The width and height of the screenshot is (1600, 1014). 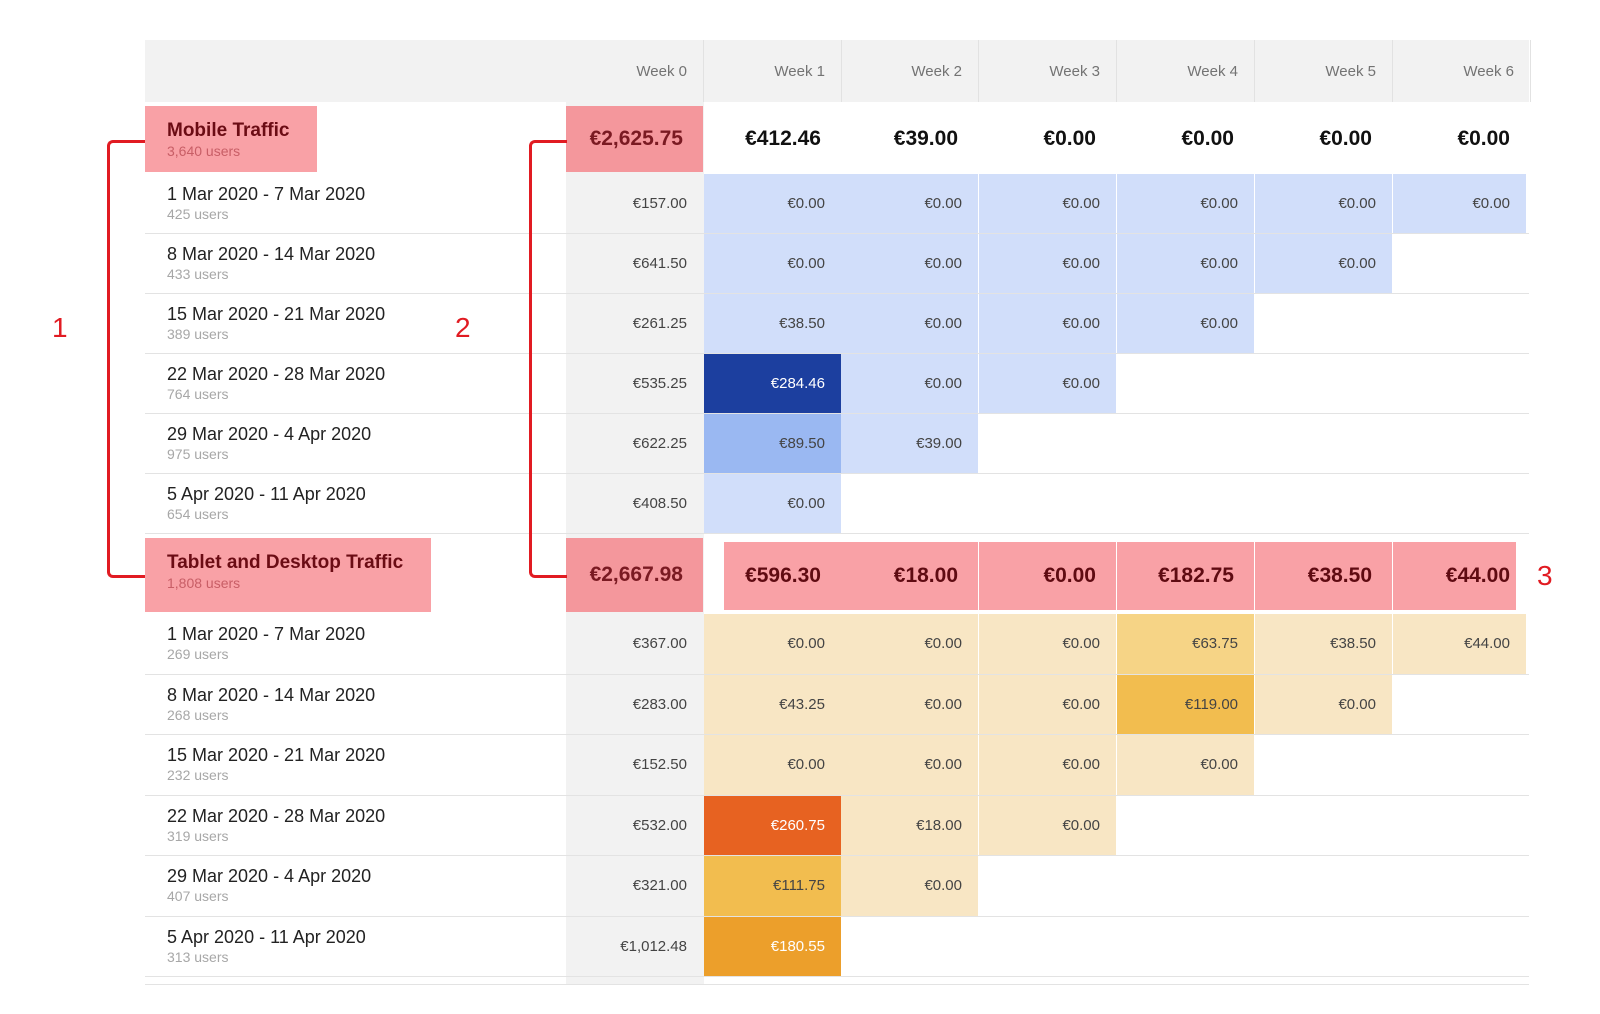 What do you see at coordinates (355, 504) in the screenshot?
I see `cohort-row-label: 5 Apr 2020 - 11 Apr 2020 654 users` at bounding box center [355, 504].